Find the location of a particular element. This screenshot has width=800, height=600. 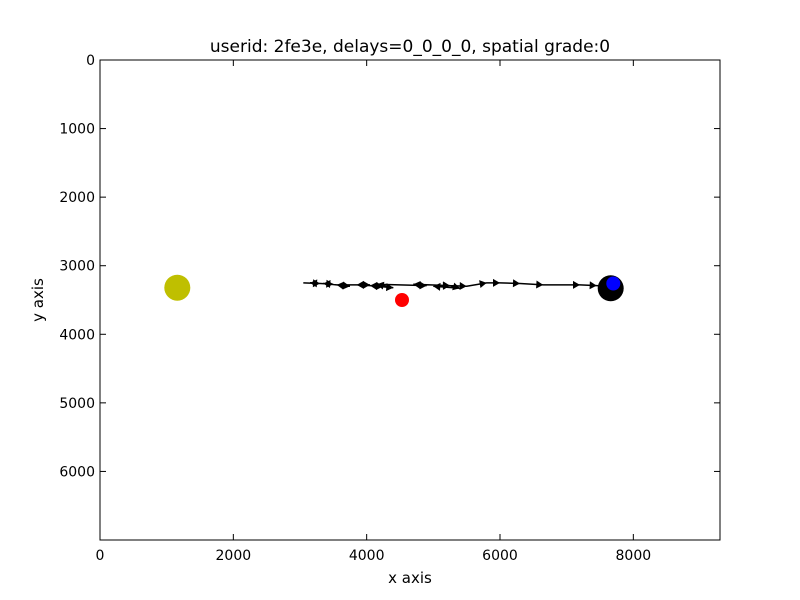

y-tick-label: 6000 is located at coordinates (77, 472).